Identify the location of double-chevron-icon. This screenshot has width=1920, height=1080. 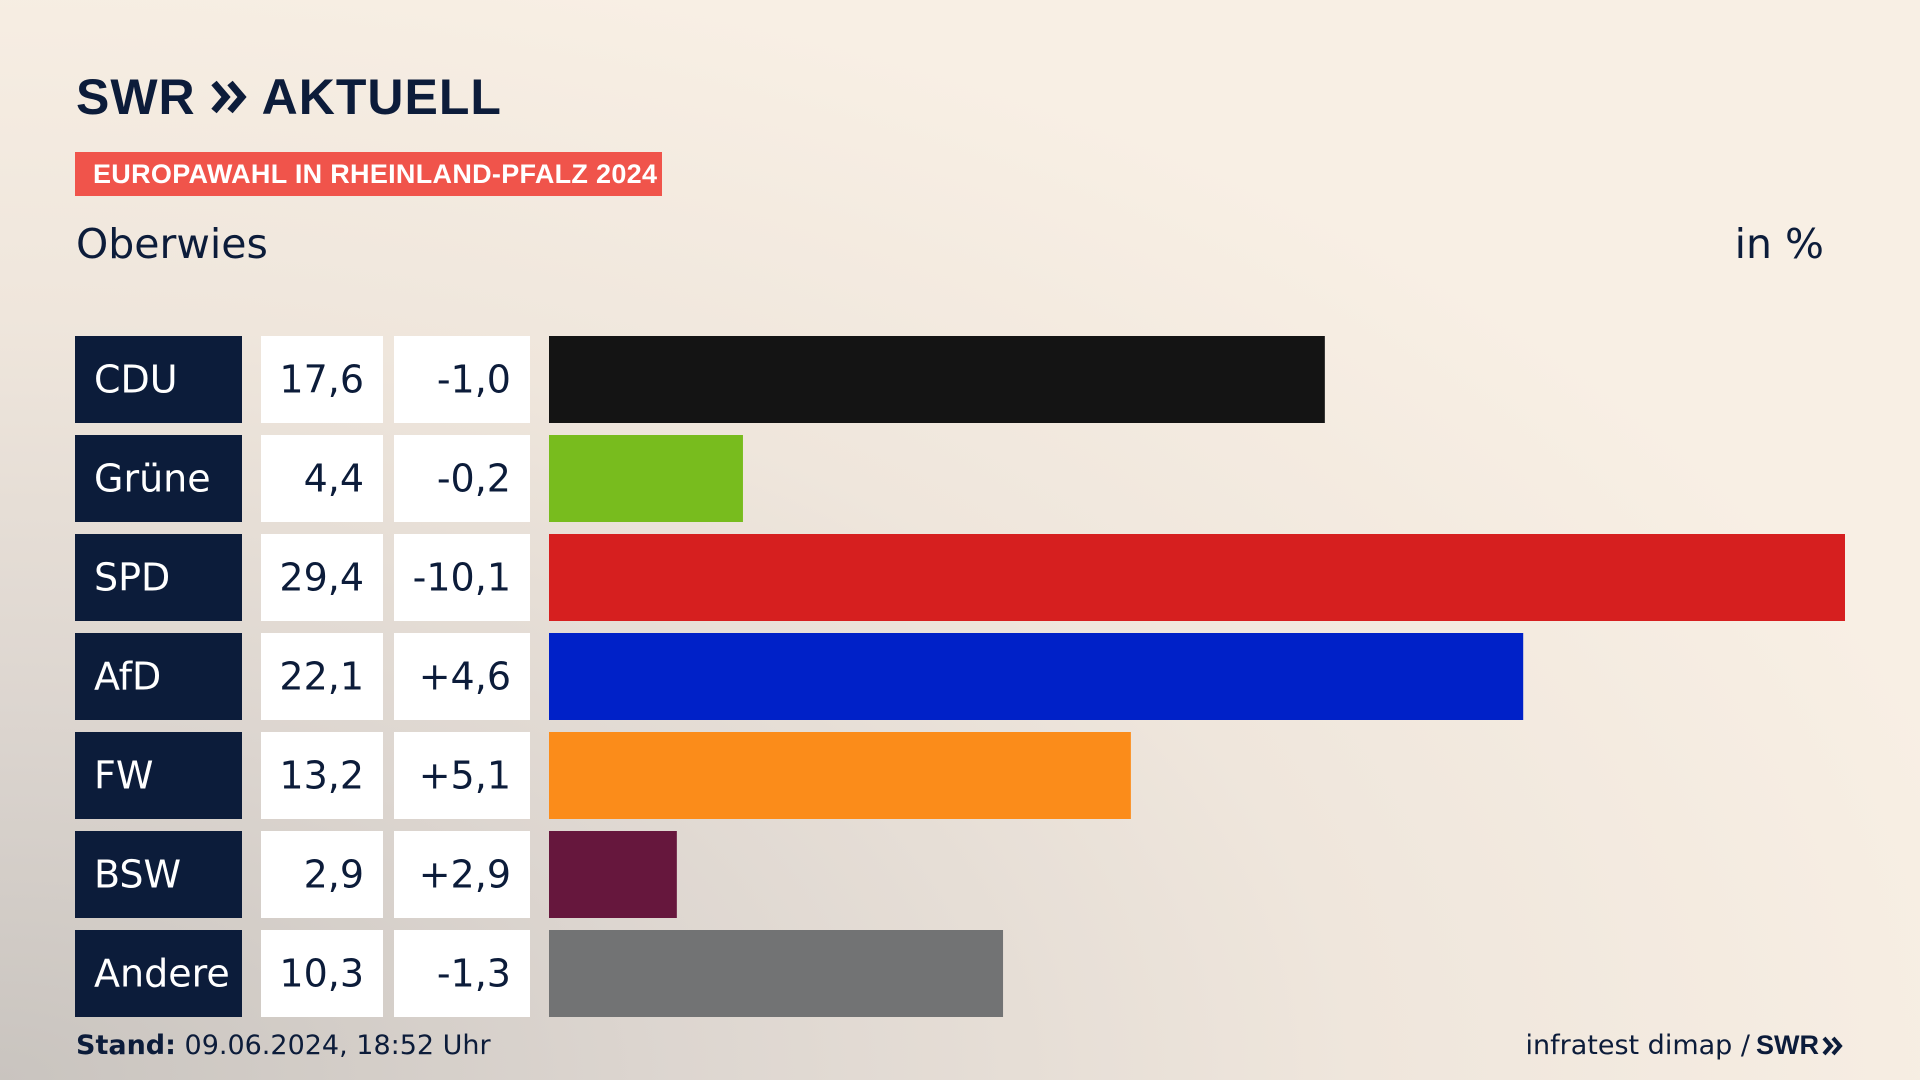
(228, 97).